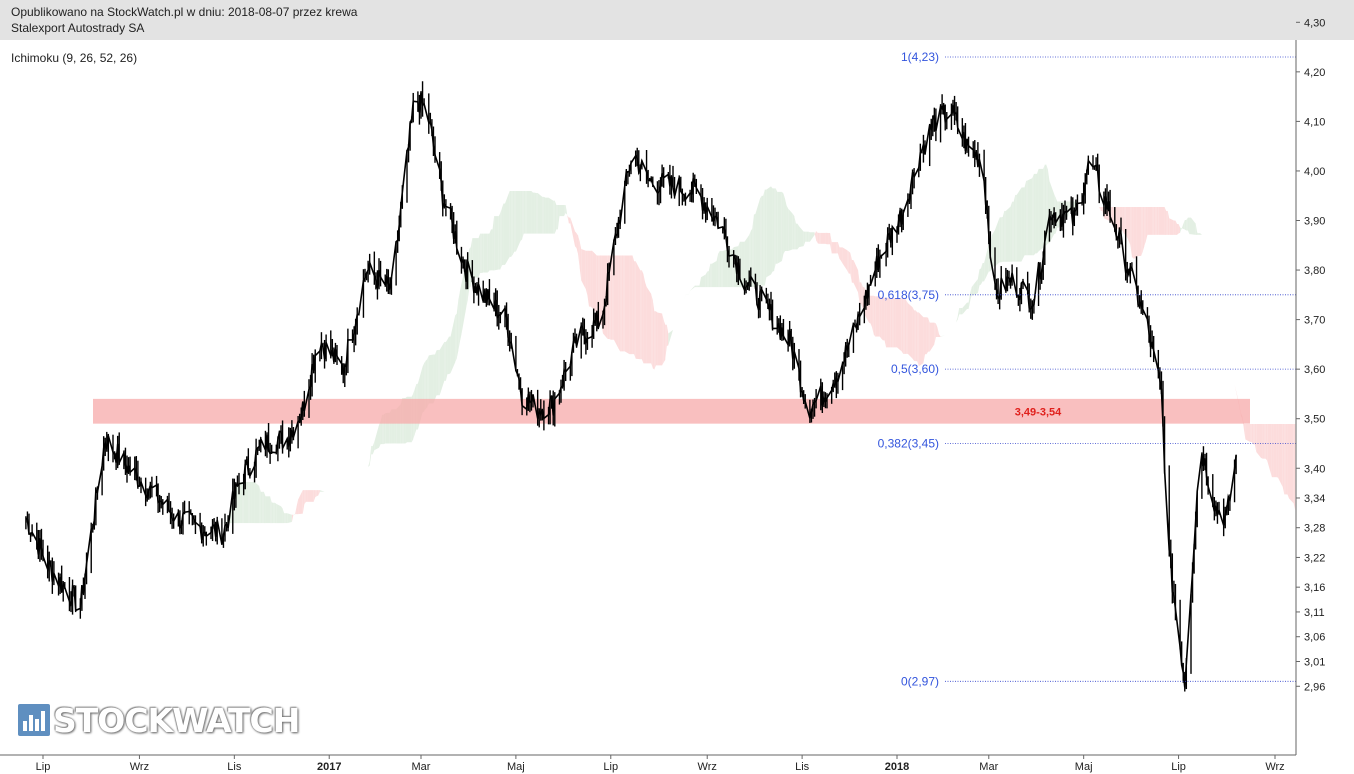  I want to click on y-tick-label: 3,11, so click(1314, 613).